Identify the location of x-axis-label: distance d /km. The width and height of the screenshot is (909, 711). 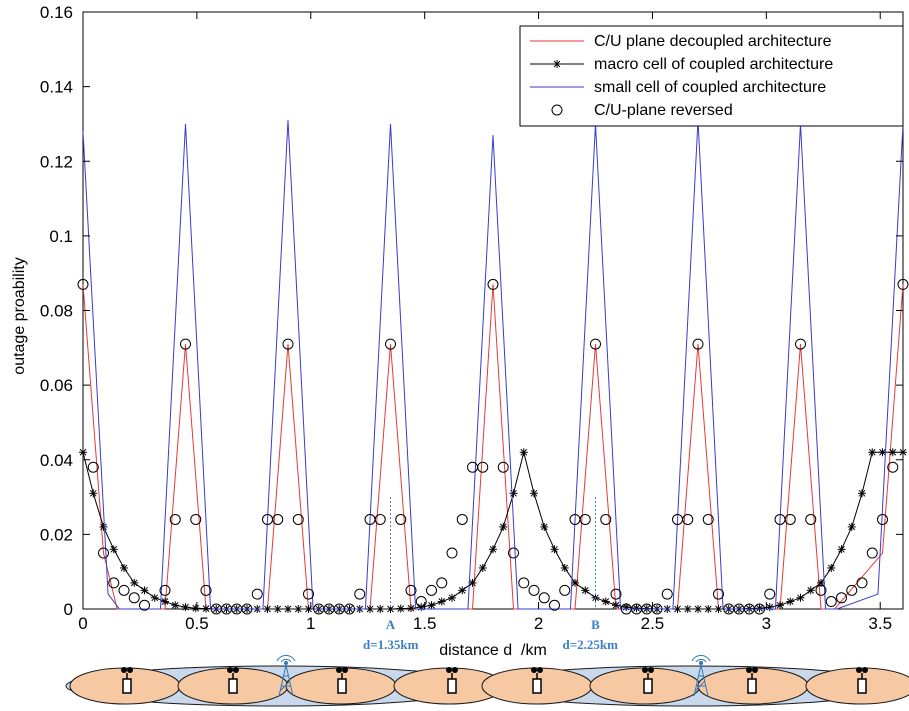
(493, 650).